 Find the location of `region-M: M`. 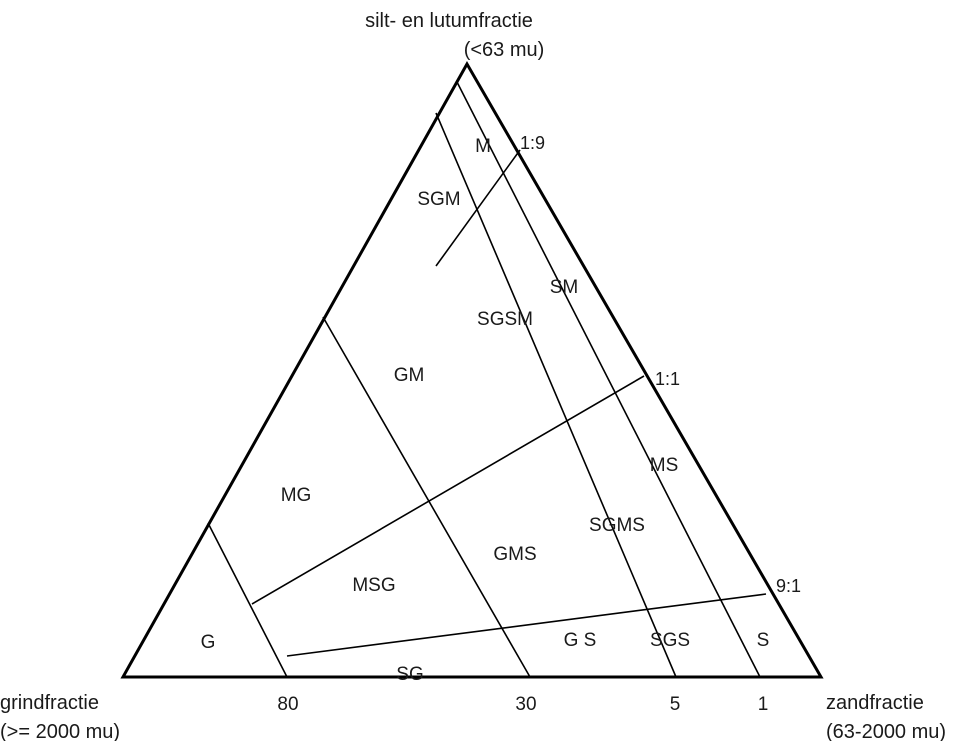

region-M: M is located at coordinates (483, 146).